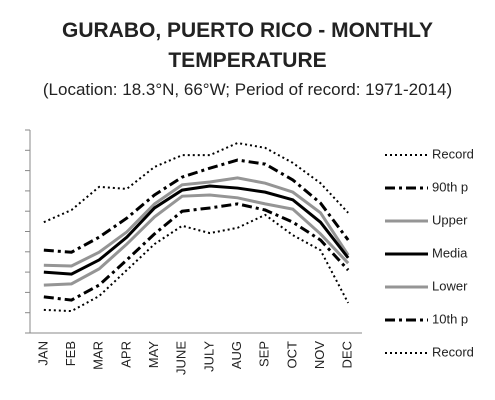 The width and height of the screenshot is (495, 400). What do you see at coordinates (70, 353) in the screenshot?
I see `x-tick-label: FEB` at bounding box center [70, 353].